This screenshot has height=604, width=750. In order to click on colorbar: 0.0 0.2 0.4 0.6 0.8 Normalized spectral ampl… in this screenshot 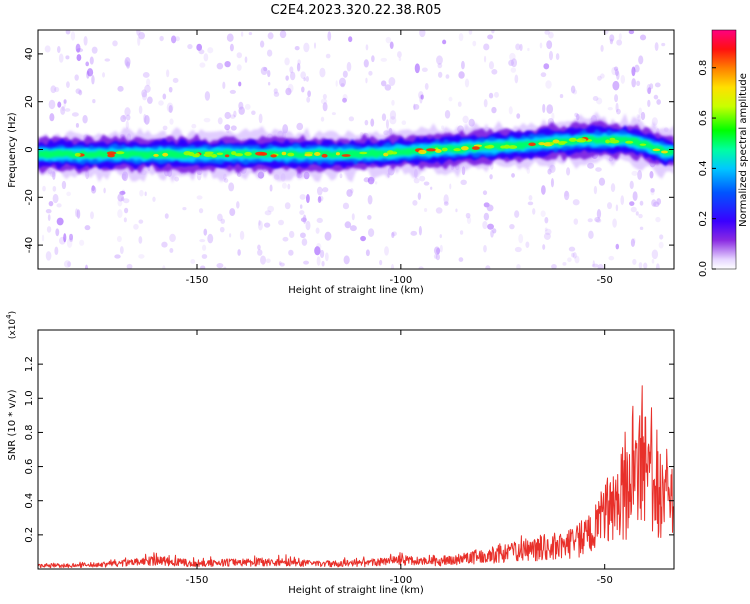, I will do `click(723, 153)`.